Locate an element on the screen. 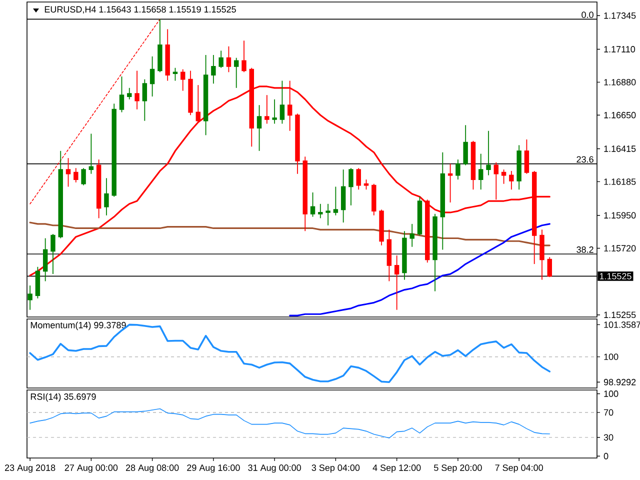 The image size is (640, 480). y-tick-label: 1.16880 is located at coordinates (620, 82).